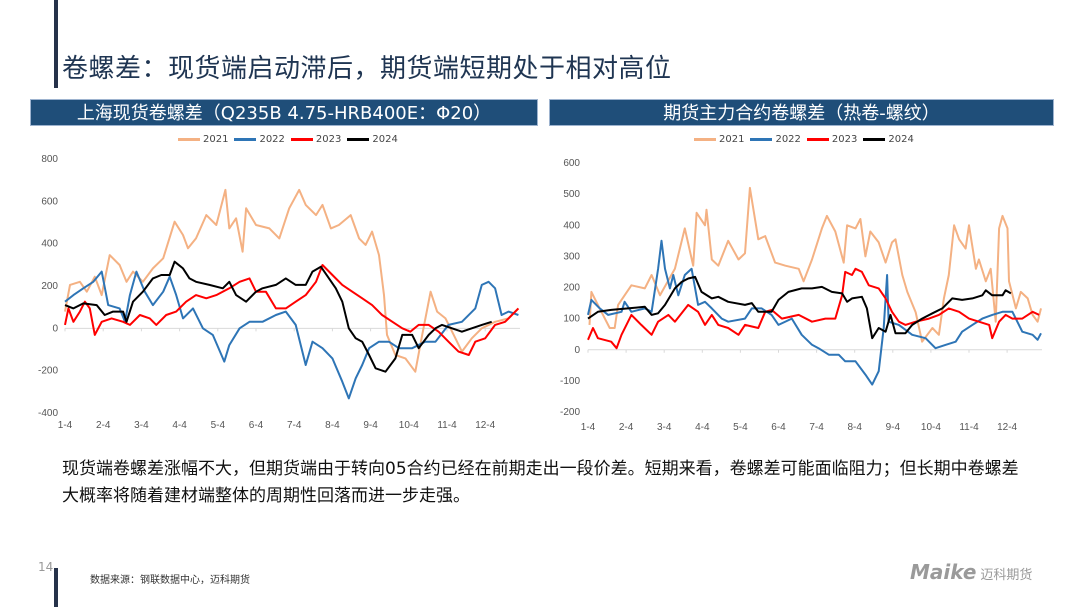 This screenshot has height=607, width=1080. I want to click on top-accent-bar, so click(56, 44).